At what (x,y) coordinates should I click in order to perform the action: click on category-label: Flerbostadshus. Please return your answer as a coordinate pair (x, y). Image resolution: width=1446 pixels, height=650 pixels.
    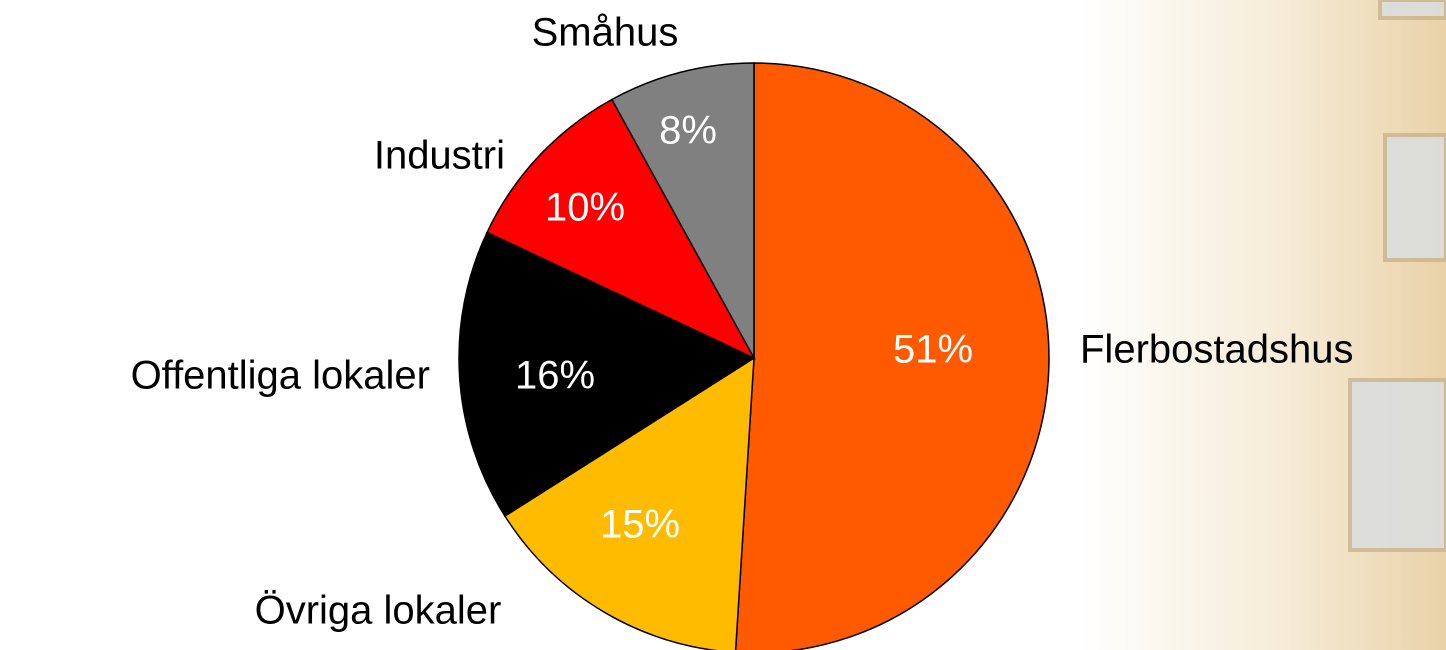
    Looking at the image, I should click on (1216, 350).